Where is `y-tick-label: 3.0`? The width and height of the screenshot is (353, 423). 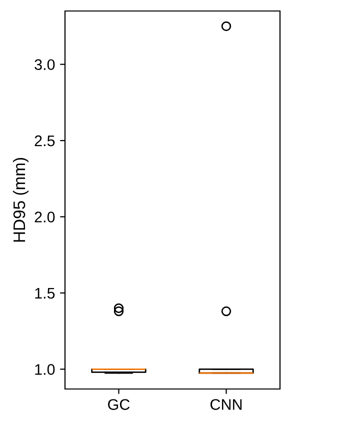
y-tick-label: 3.0 is located at coordinates (44, 64).